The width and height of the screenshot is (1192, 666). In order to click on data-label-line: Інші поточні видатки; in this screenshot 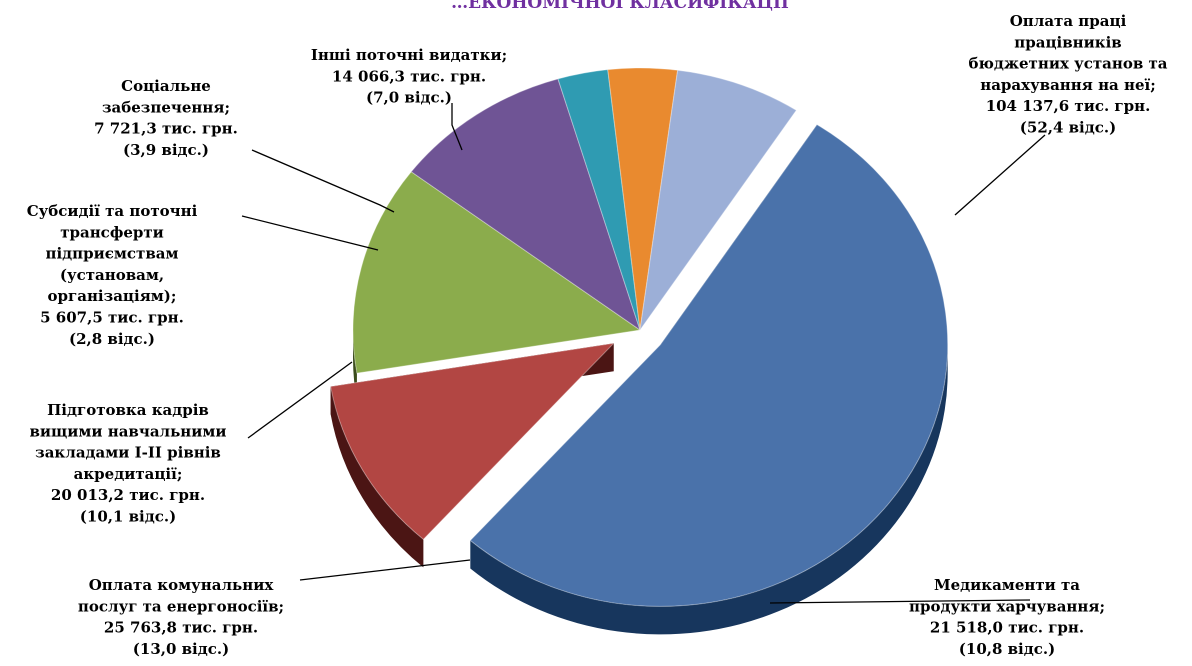, I will do `click(409, 55)`.